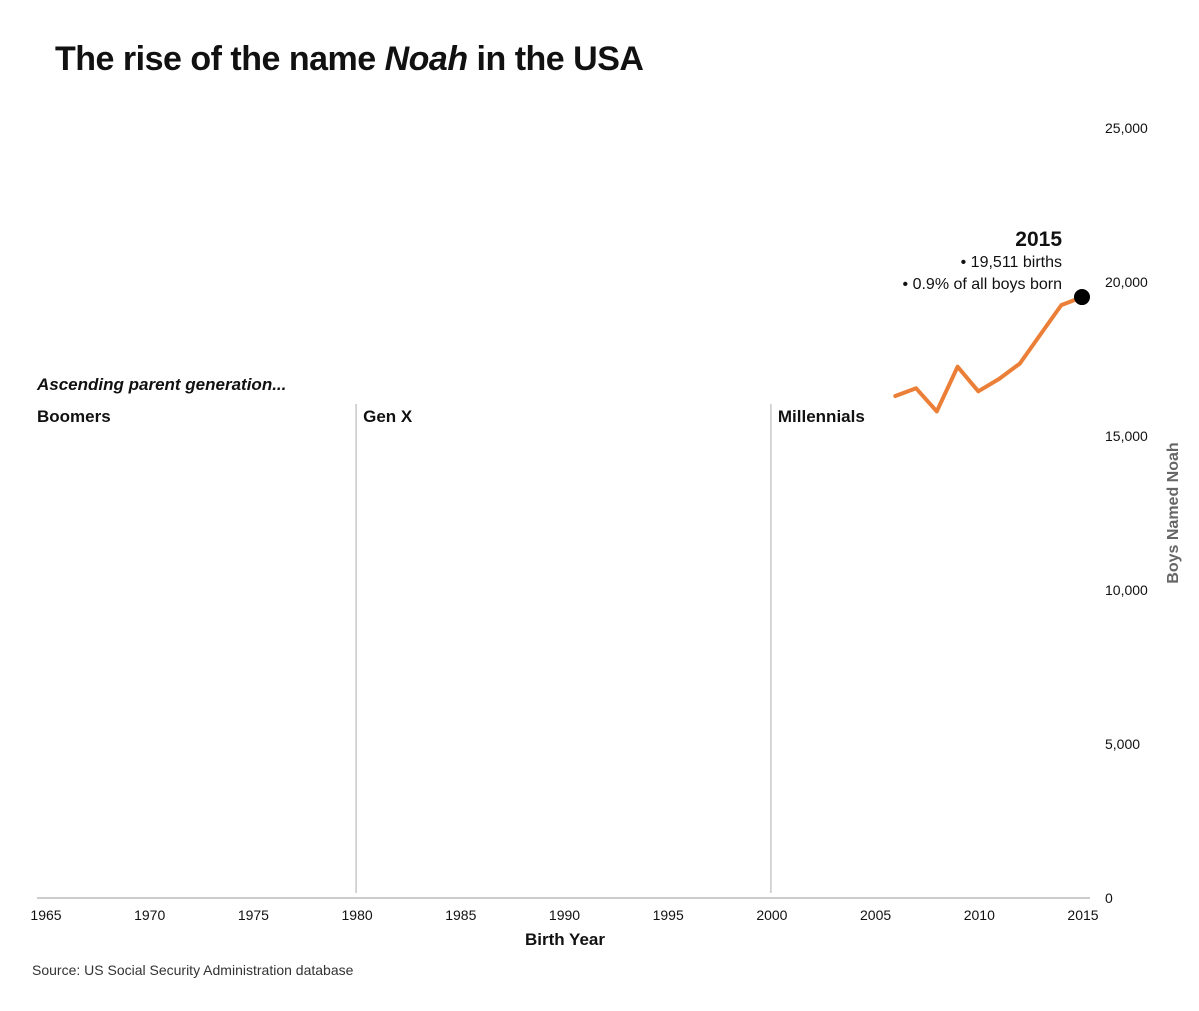  I want to click on x-tick-label: 1985, so click(460, 915).